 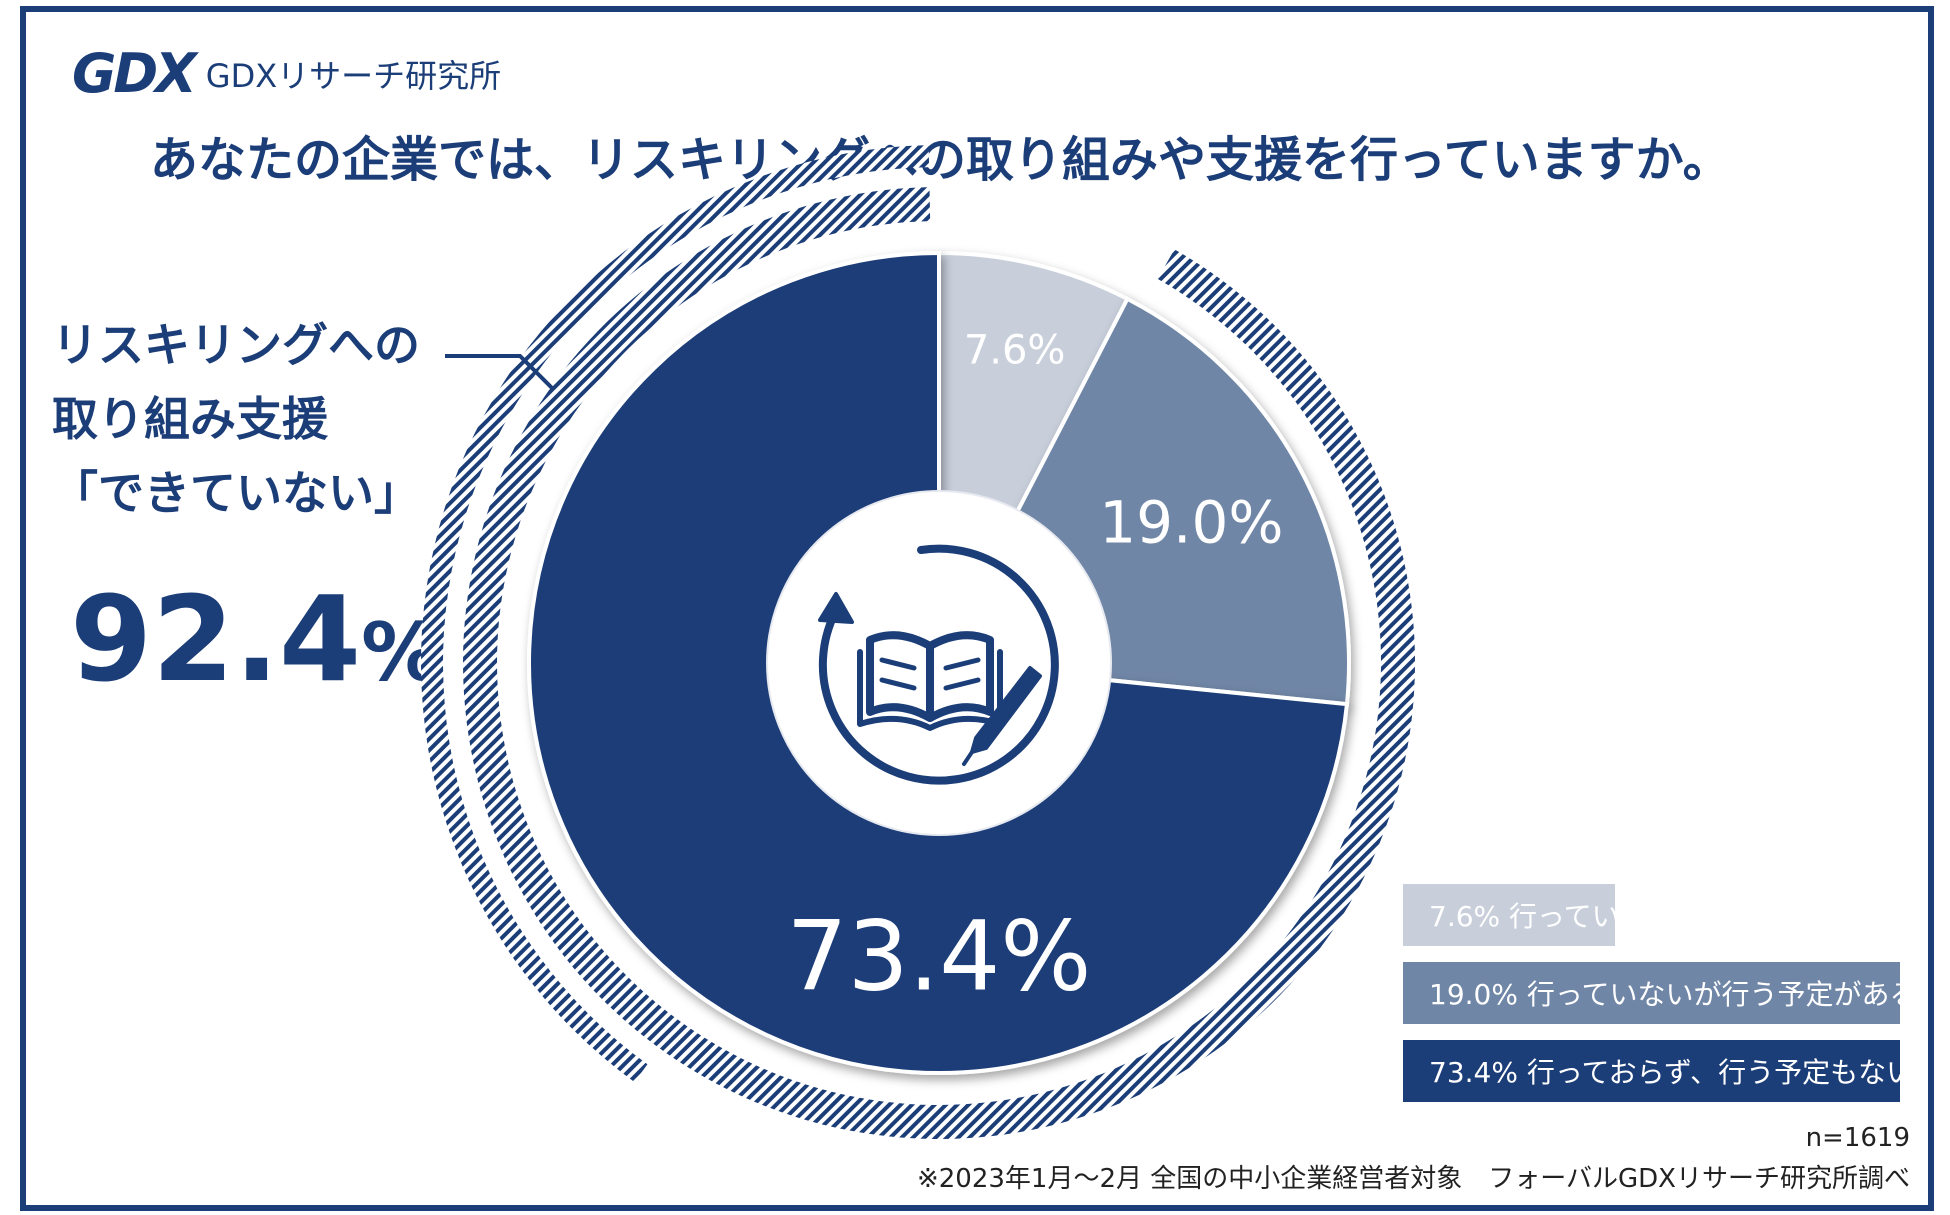 What do you see at coordinates (236, 345) in the screenshot?
I see `callout-line-1: リスキリングへの` at bounding box center [236, 345].